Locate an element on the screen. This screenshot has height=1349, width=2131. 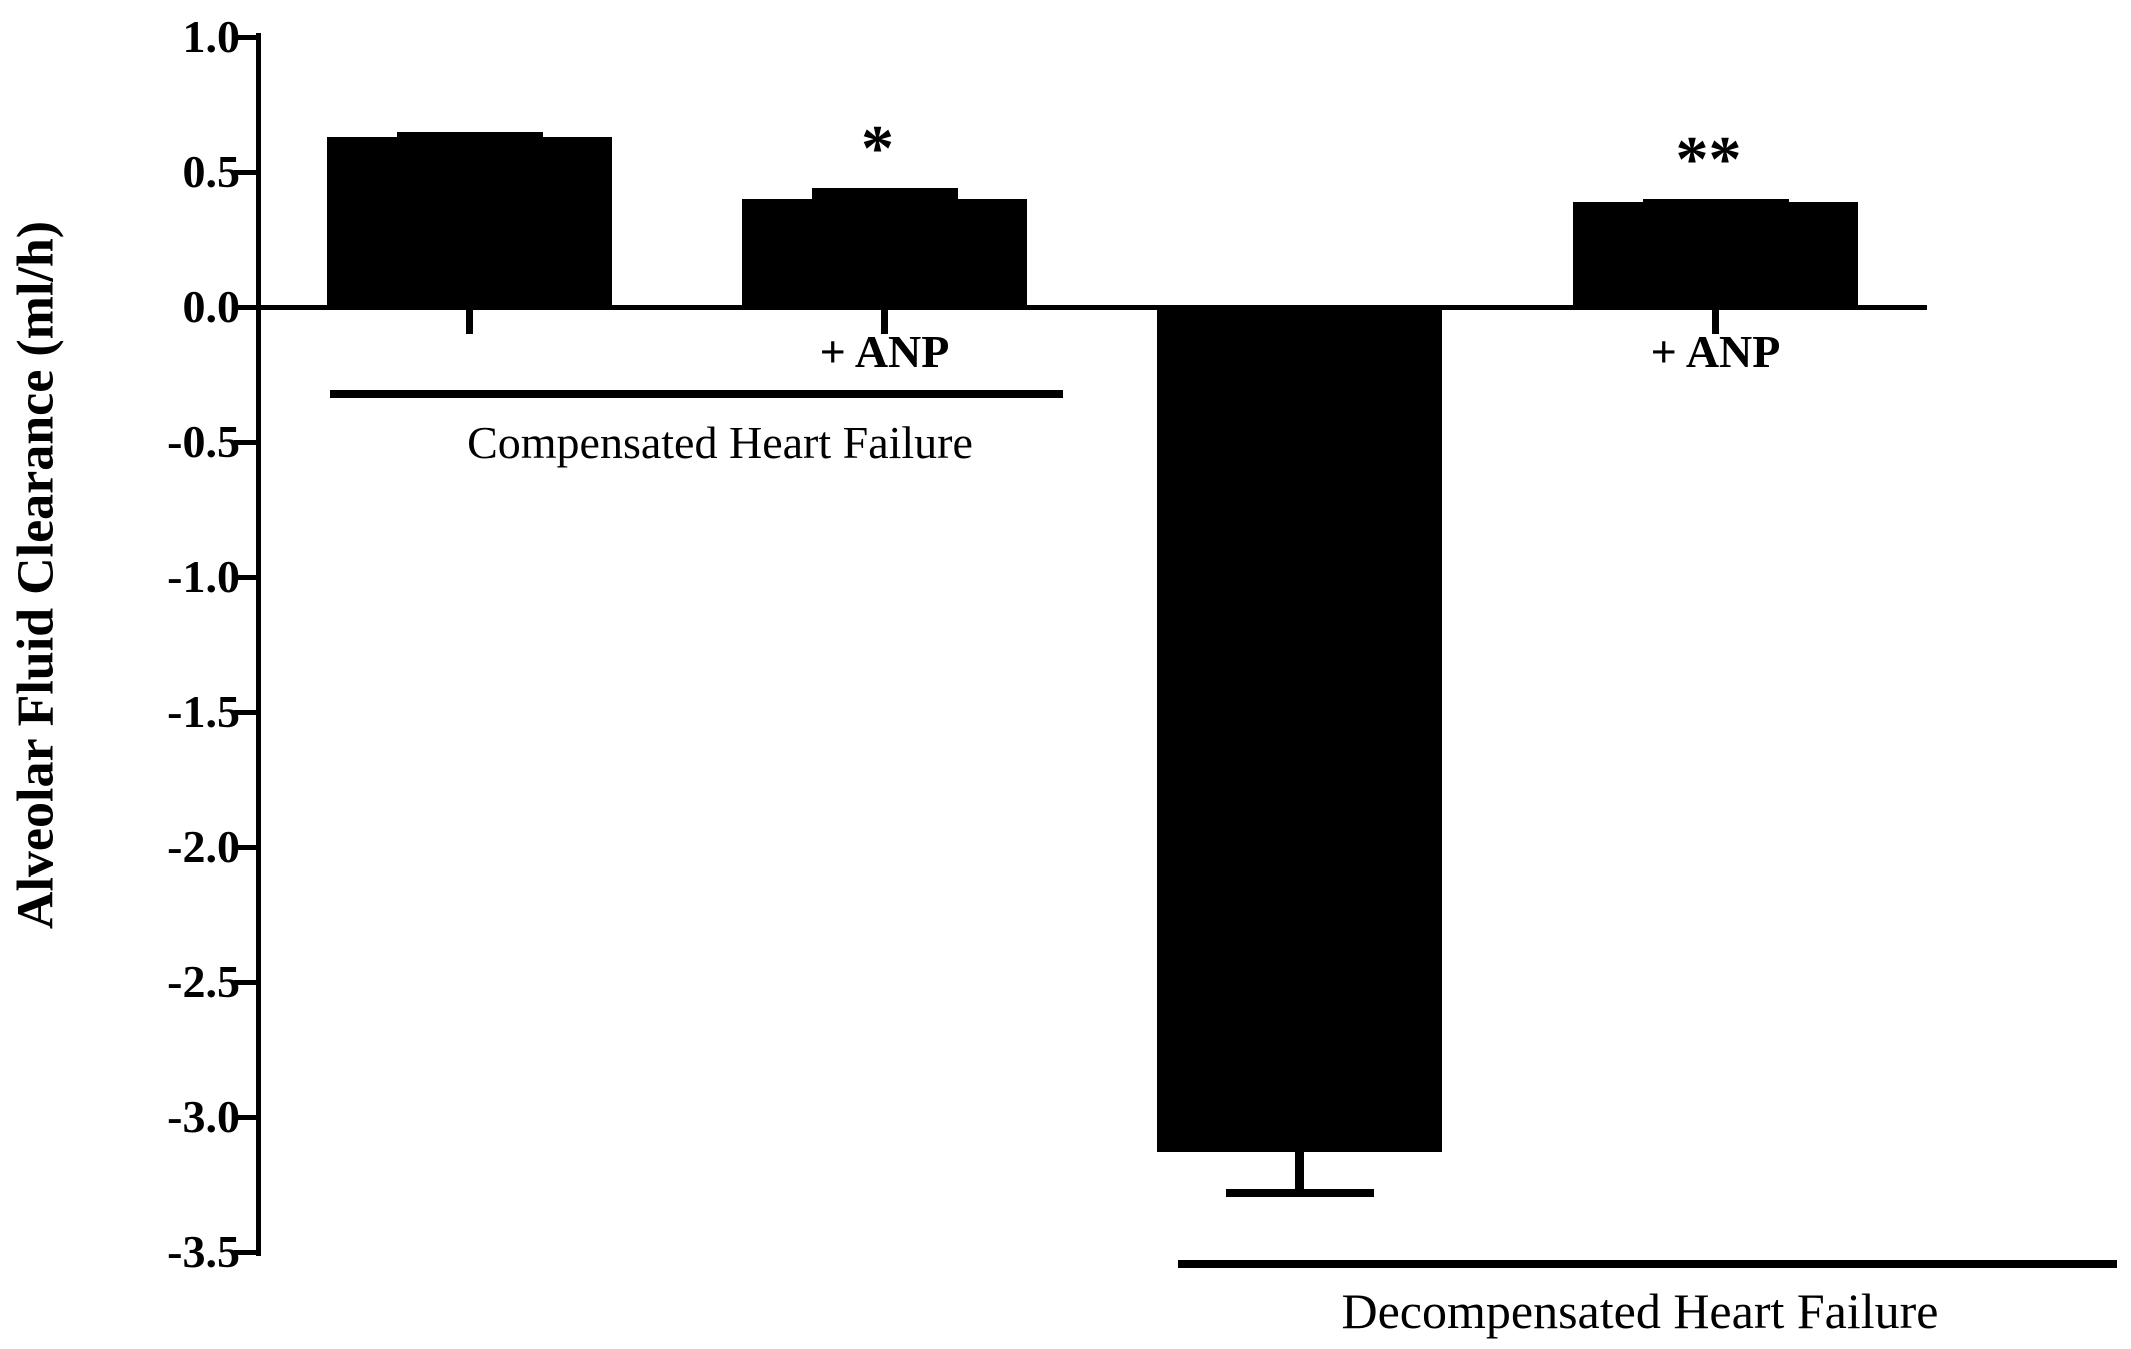
y-tick-label: -3.0 is located at coordinates (203, 1116).